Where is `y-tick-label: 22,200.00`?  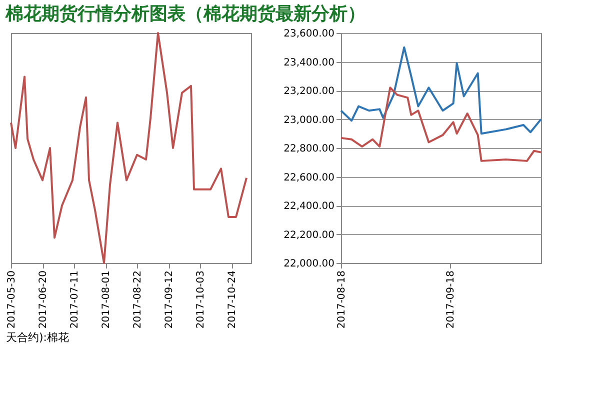
y-tick-label: 22,200.00 is located at coordinates (309, 235).